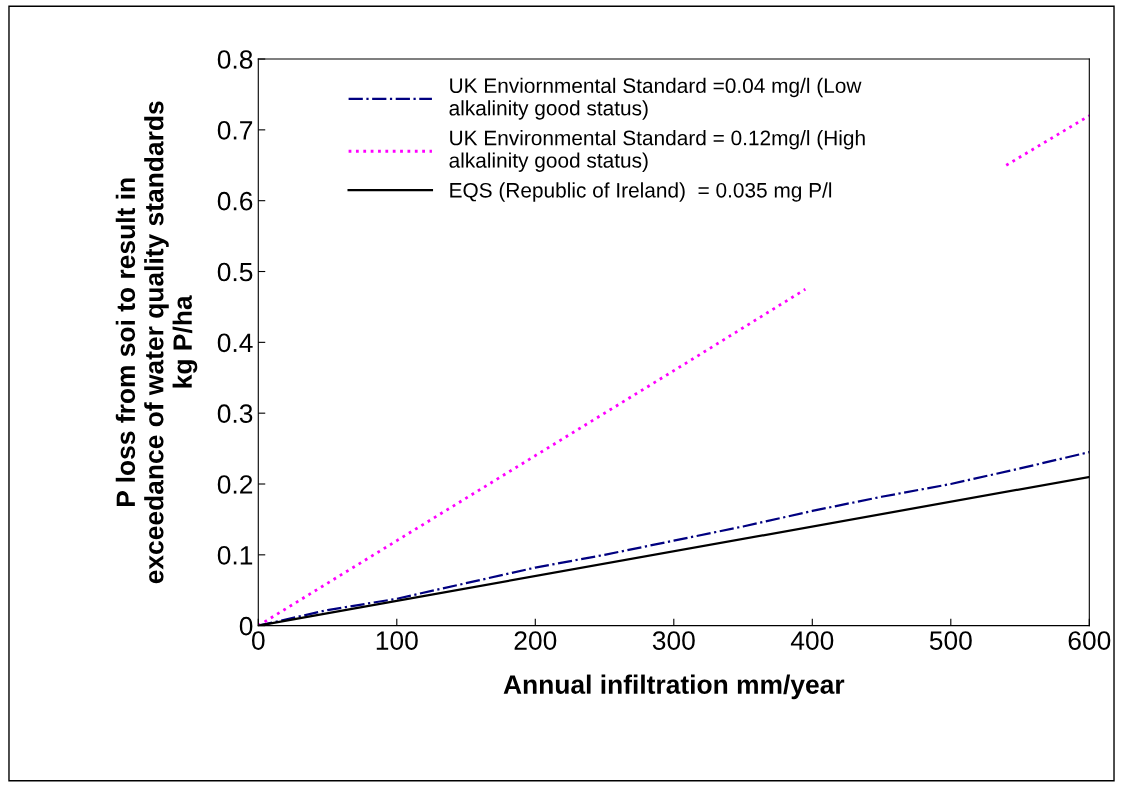 This screenshot has width=1123, height=787. What do you see at coordinates (812, 640) in the screenshot?
I see `x-tick-label: 400` at bounding box center [812, 640].